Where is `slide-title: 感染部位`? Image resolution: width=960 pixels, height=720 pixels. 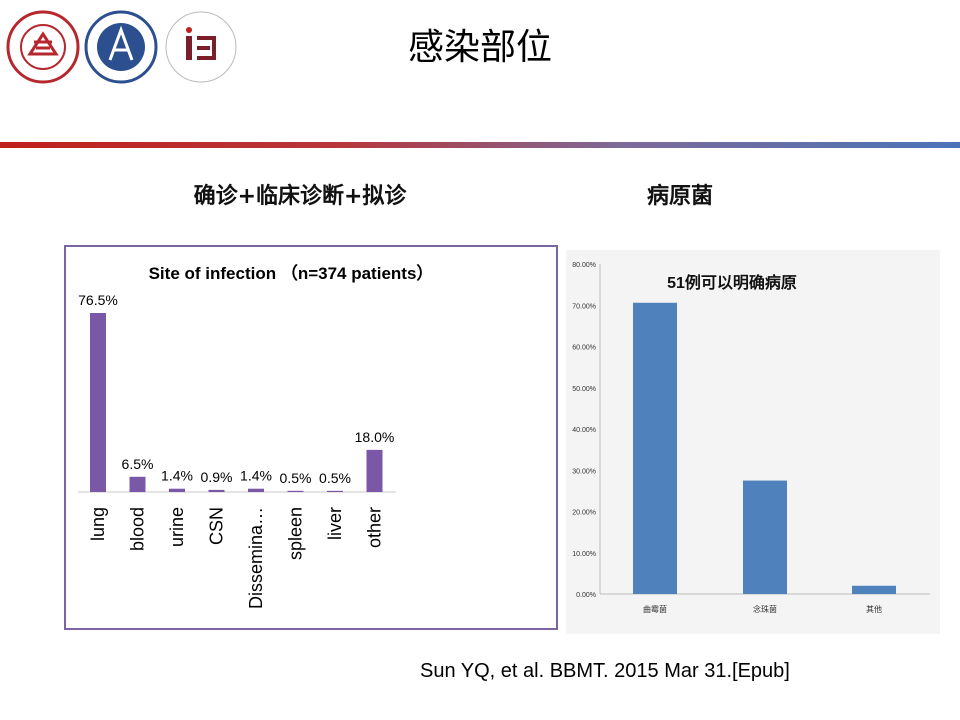
slide-title: 感染部位 is located at coordinates (479, 47).